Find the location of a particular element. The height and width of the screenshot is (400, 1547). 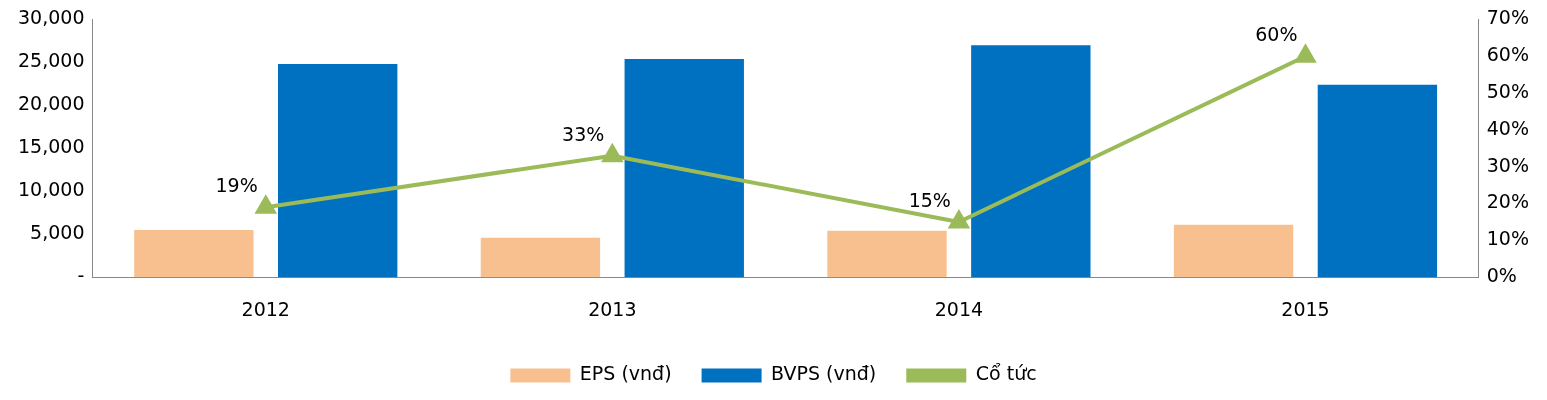

x-tick-label: 2015 is located at coordinates (1305, 308).